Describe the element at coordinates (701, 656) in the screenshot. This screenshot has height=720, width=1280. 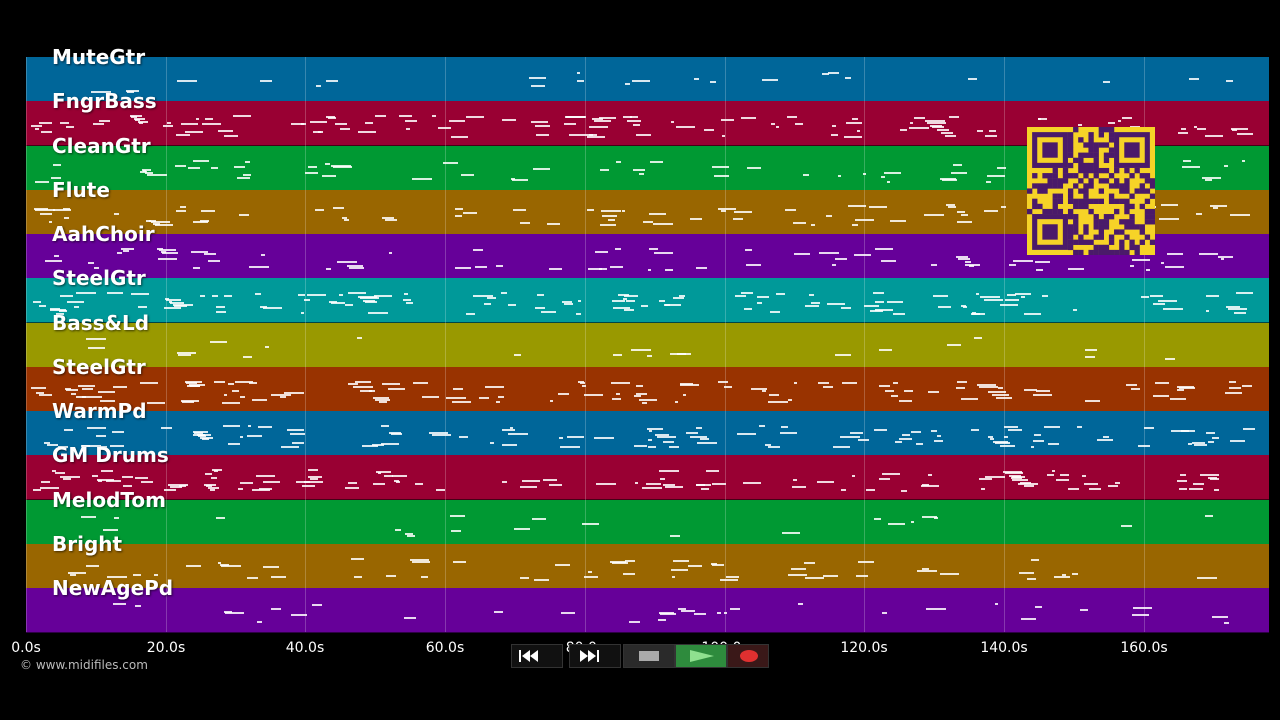
I see `play-button` at that location.